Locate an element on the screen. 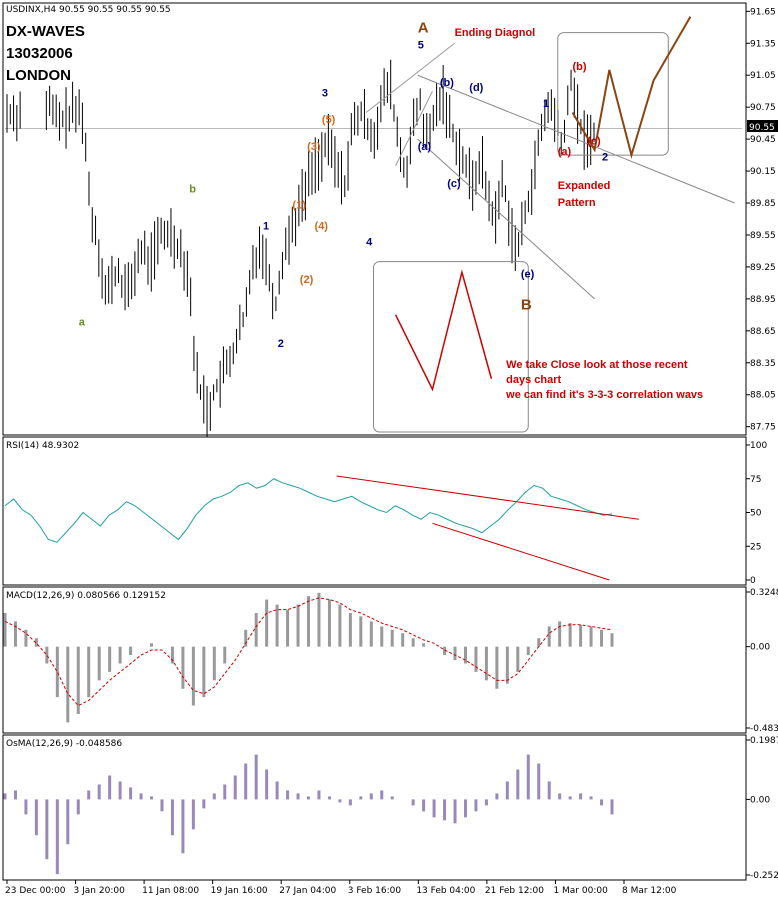 Image resolution: width=778 pixels, height=900 pixels. axis-tick-label: 0.32486 is located at coordinates (764, 593).